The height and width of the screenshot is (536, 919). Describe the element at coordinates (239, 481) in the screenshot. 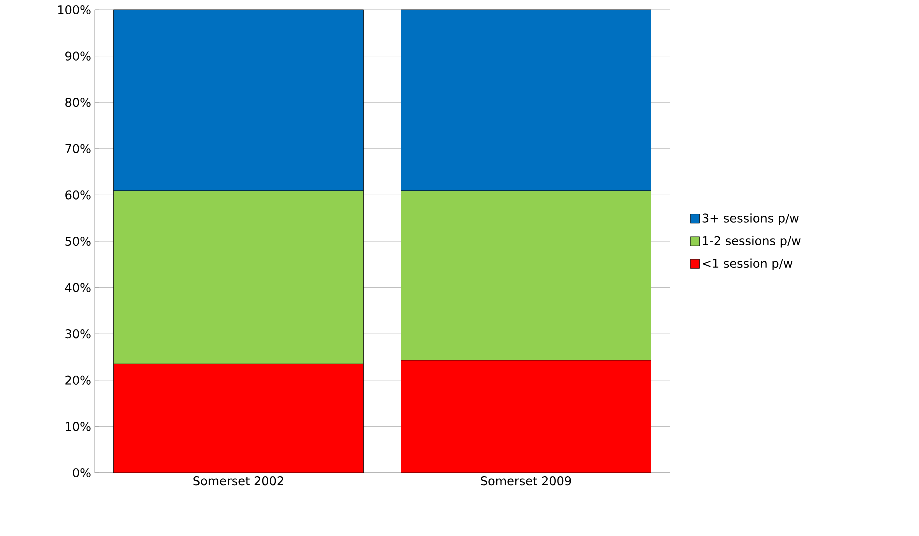

I see `x-tick-label: Somerset 2002` at that location.